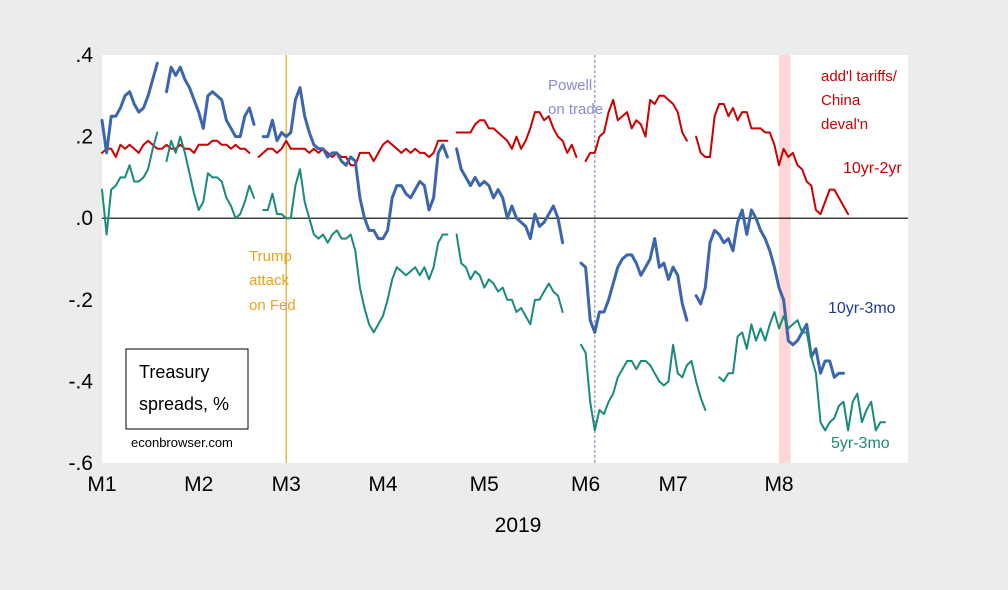 The width and height of the screenshot is (1008, 590). I want to click on annotation-trump-line2: attack, so click(269, 280).